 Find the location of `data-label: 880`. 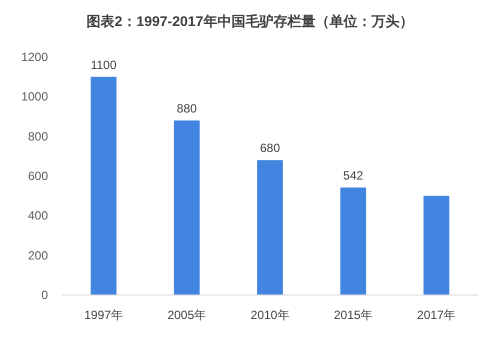

data-label: 880 is located at coordinates (187, 108).